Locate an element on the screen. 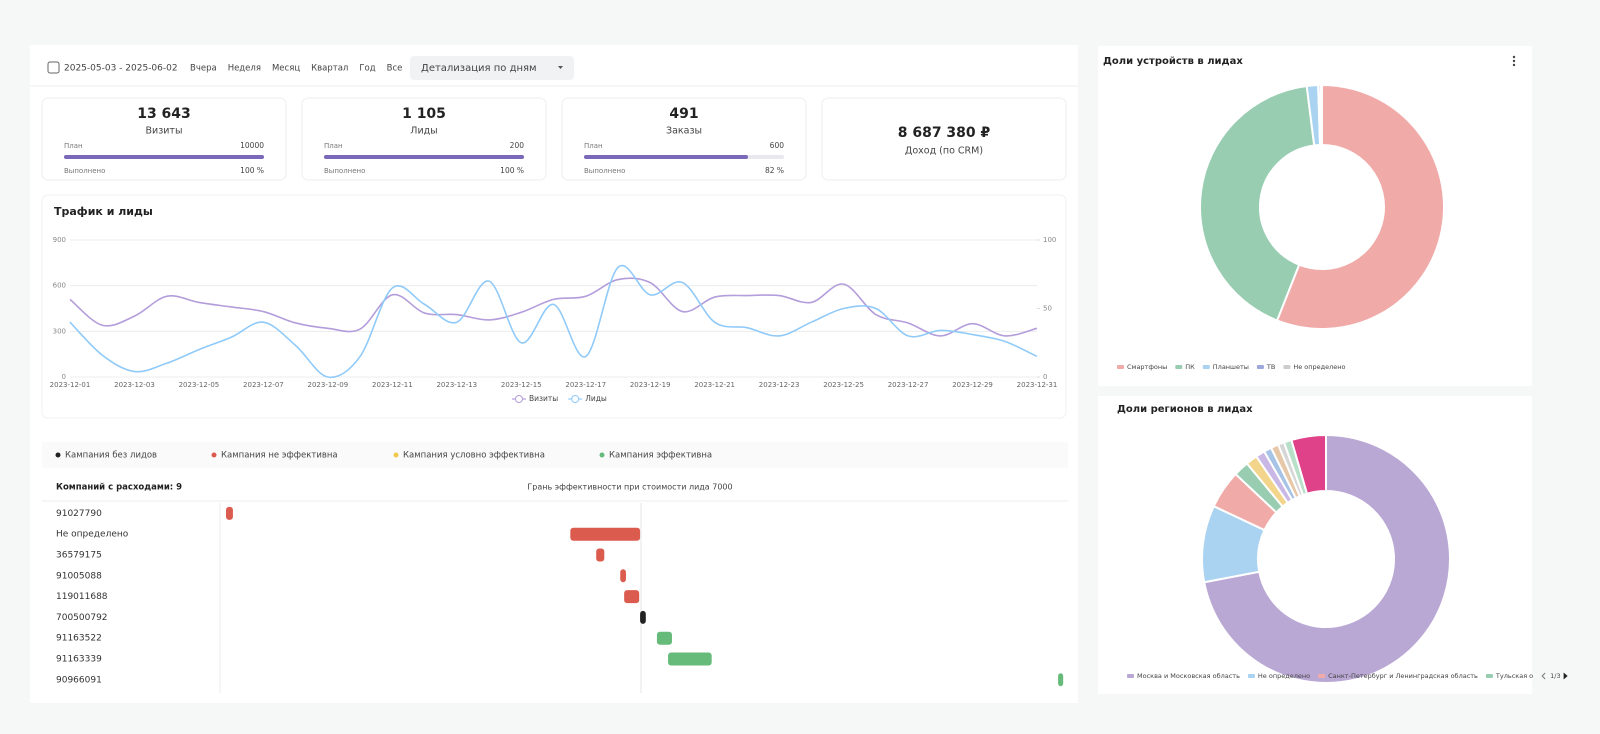  x-tick-label: 2023-12-23 is located at coordinates (779, 385).